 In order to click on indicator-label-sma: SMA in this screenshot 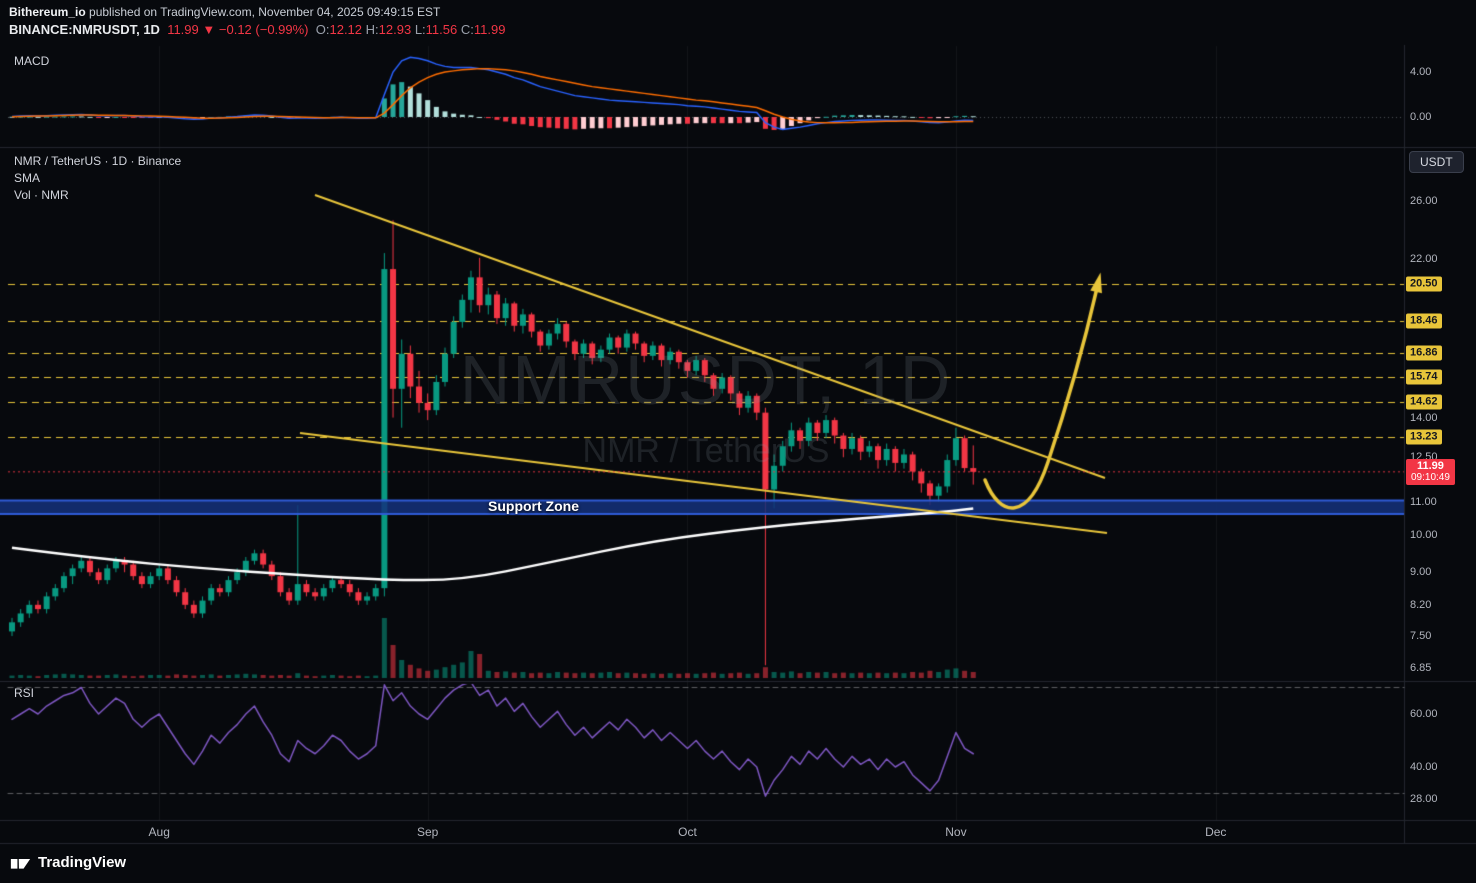, I will do `click(27, 178)`.